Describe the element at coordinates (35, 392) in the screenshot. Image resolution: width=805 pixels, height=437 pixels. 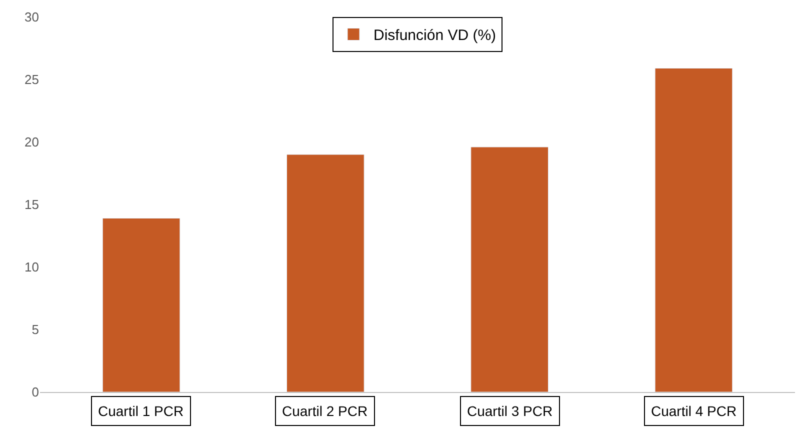
I see `y-tick-label: 0` at that location.